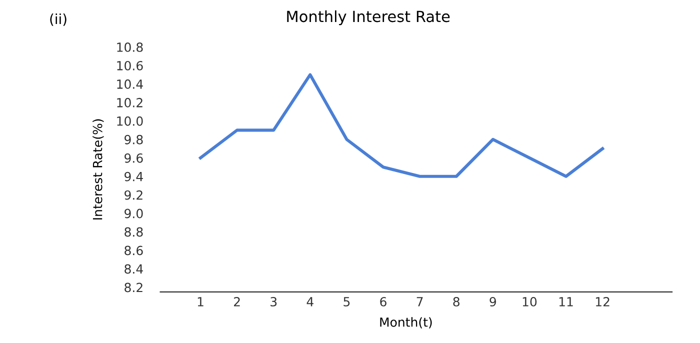 This screenshot has width=700, height=343. What do you see at coordinates (368, 18) in the screenshot?
I see `chart-title: Monthly Interest Rate` at bounding box center [368, 18].